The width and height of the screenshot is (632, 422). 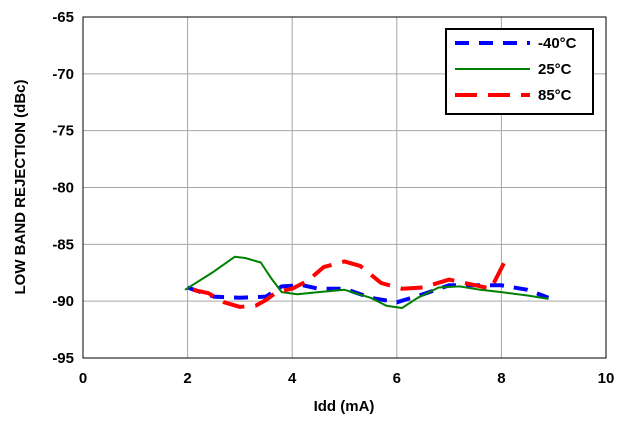 I want to click on x-tick-label: 8, so click(x=501, y=378).